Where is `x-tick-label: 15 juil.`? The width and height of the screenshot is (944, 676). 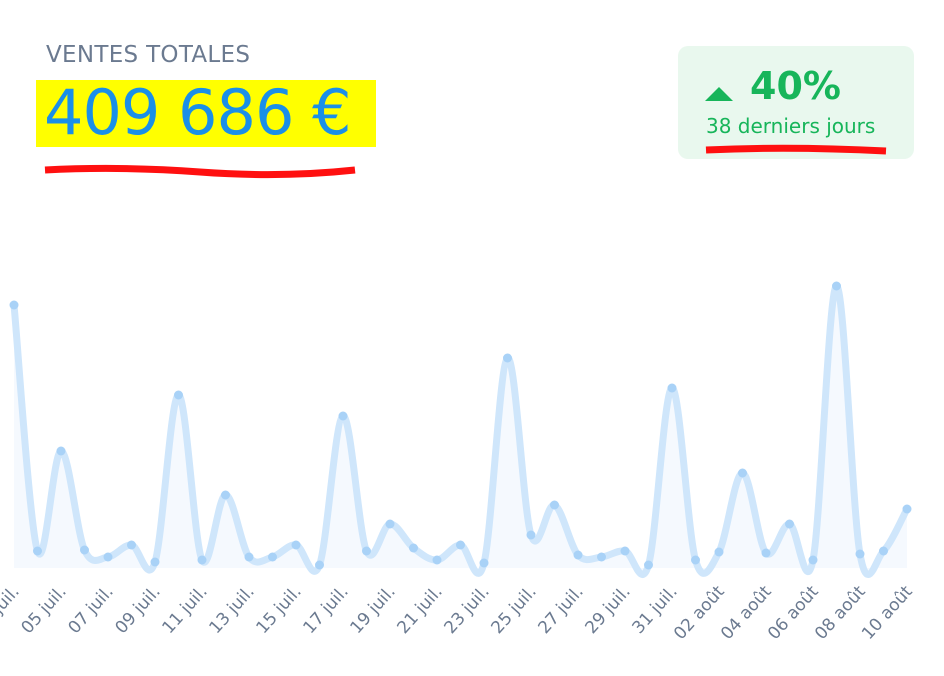 x-tick-label: 15 juil. is located at coordinates (278, 610).